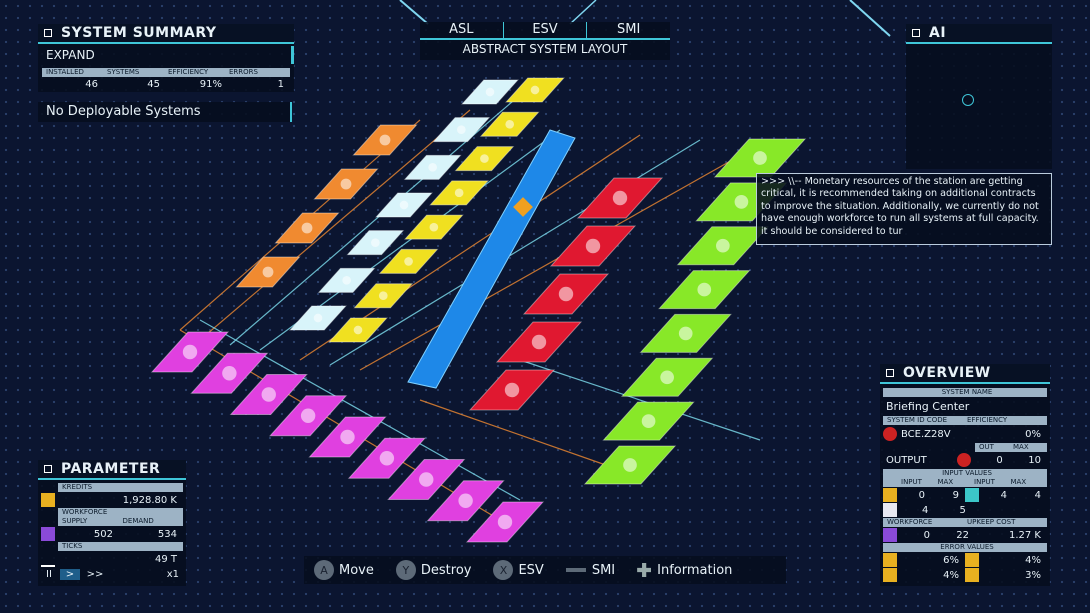 The image size is (1090, 613). What do you see at coordinates (965, 434) in the screenshot?
I see `id-row: BCE.Z28V 0%` at bounding box center [965, 434].